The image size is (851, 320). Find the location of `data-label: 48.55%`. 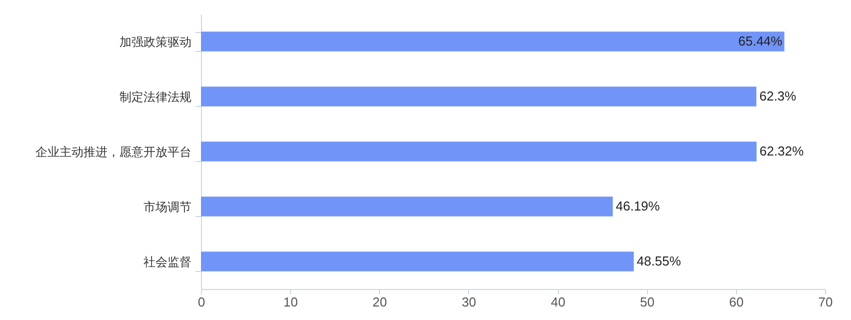

data-label: 48.55% is located at coordinates (659, 261).